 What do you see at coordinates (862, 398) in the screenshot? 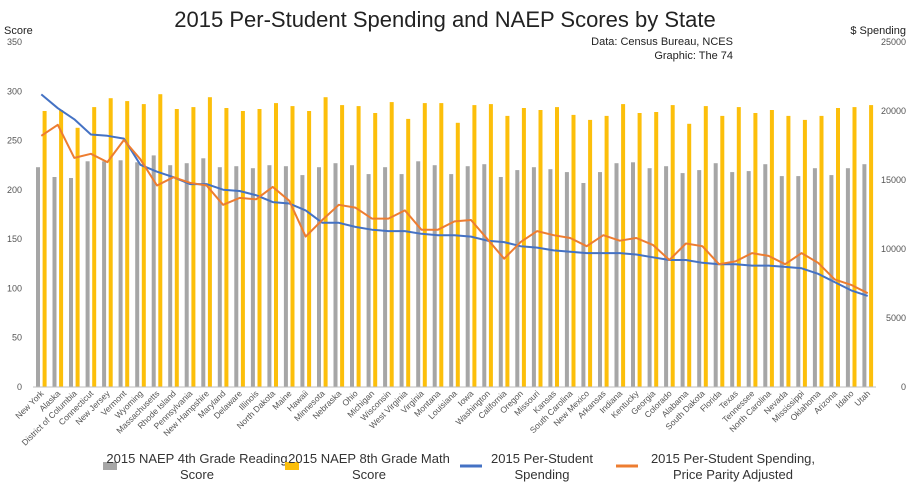
I see `category-label: Utah` at bounding box center [862, 398].